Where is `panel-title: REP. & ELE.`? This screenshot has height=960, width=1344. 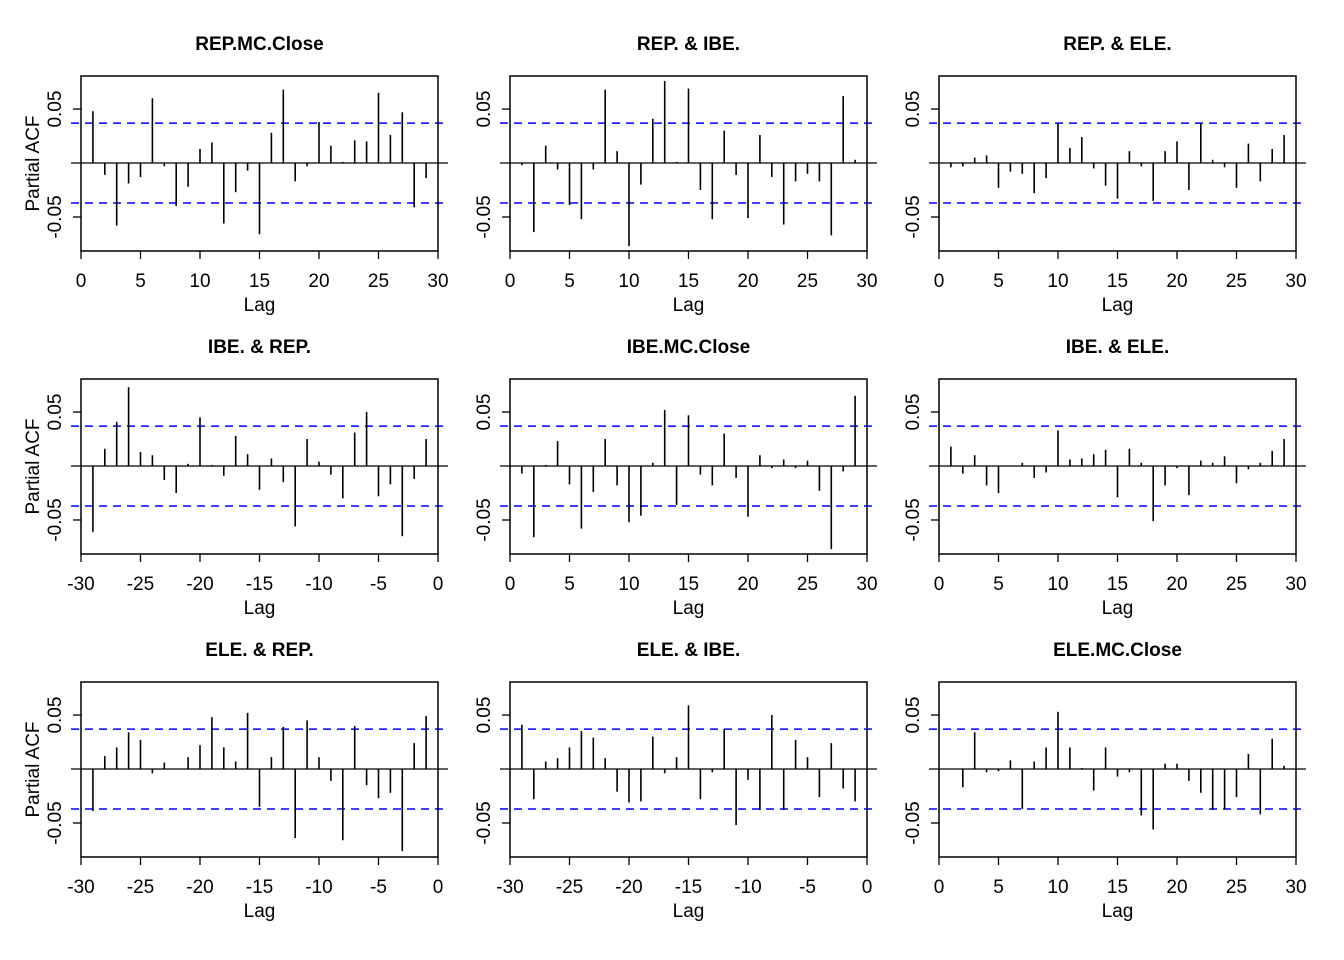 panel-title: REP. & ELE. is located at coordinates (1117, 44).